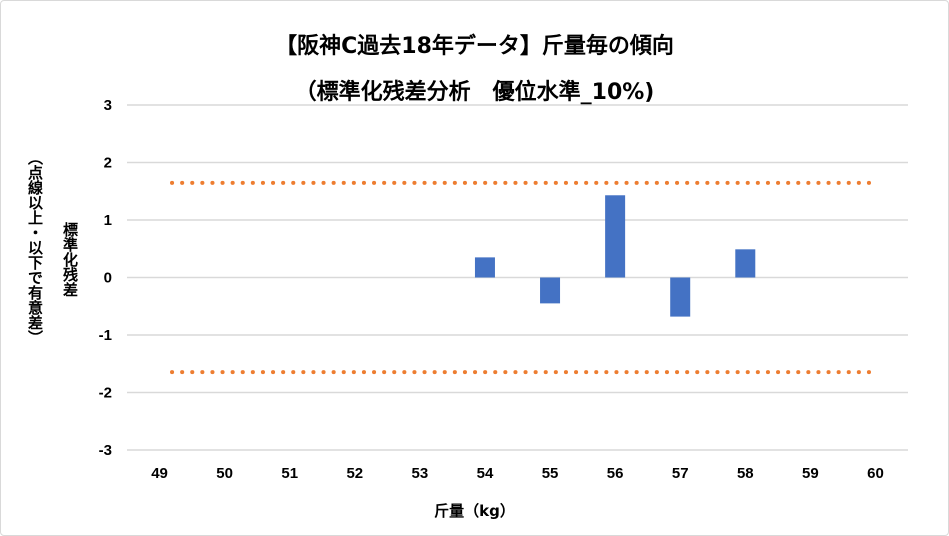 The width and height of the screenshot is (949, 536). What do you see at coordinates (105, 450) in the screenshot?
I see `y-tick-label: -3` at bounding box center [105, 450].